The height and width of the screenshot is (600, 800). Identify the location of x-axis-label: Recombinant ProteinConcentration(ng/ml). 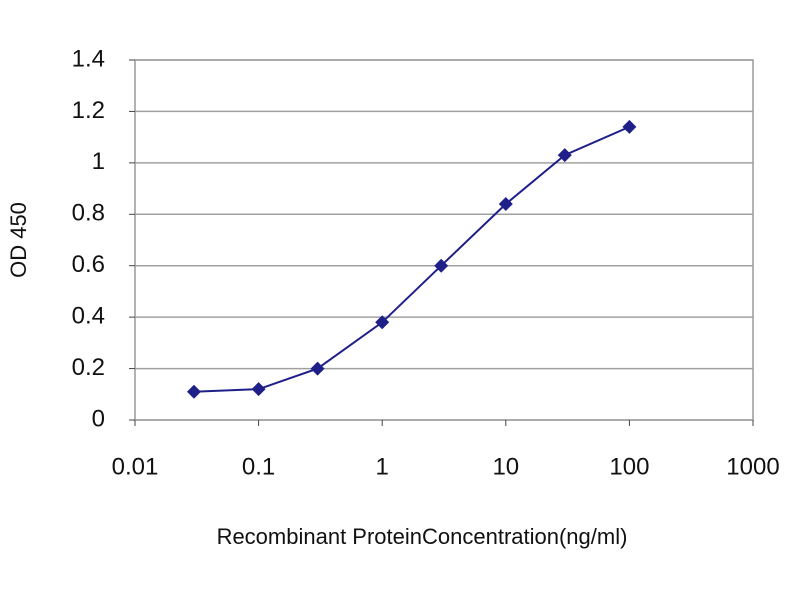
(422, 536).